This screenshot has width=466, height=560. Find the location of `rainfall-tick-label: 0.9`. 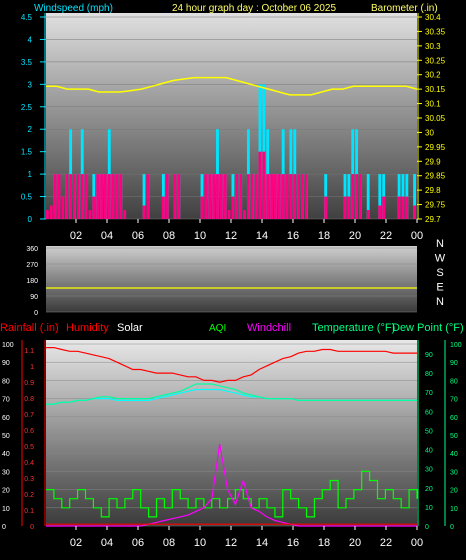

rainfall-tick-label: 0.9 is located at coordinates (29, 383).